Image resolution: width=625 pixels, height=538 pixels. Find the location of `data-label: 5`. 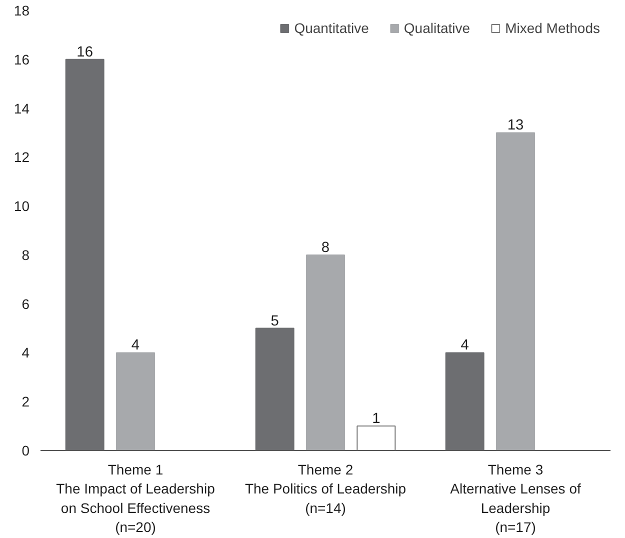

data-label: 5 is located at coordinates (274, 321).